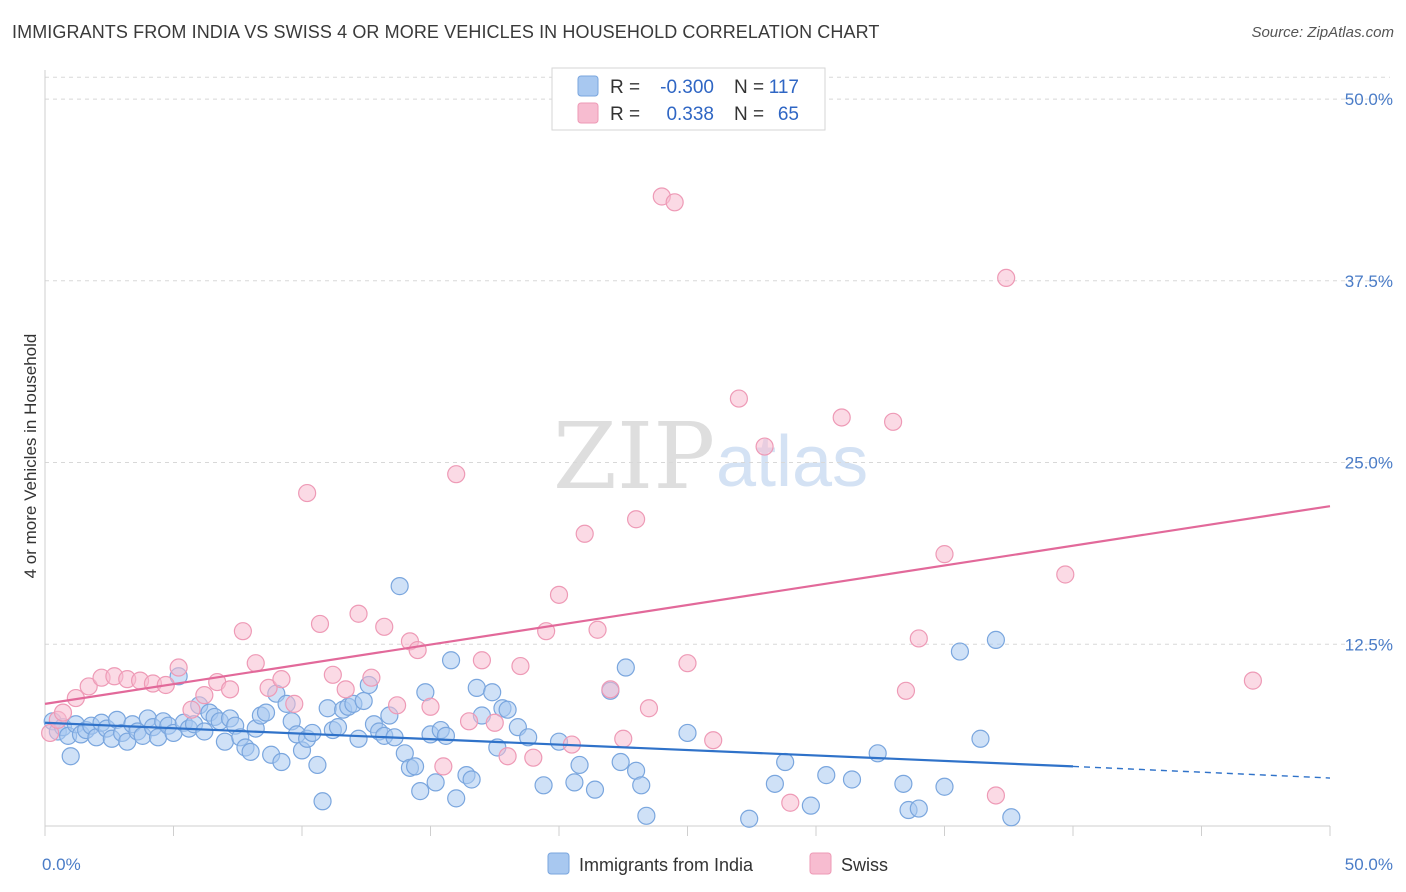 This screenshot has height=892, width=1406. I want to click on legend-swatch-swiss-bottom, so click(820, 863).